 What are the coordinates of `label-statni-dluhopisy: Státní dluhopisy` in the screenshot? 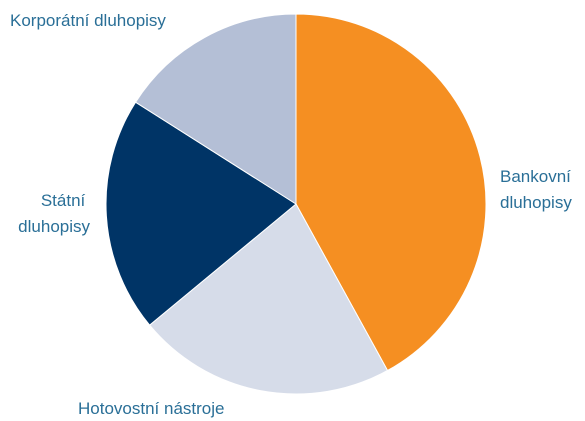 It's located at (54, 213).